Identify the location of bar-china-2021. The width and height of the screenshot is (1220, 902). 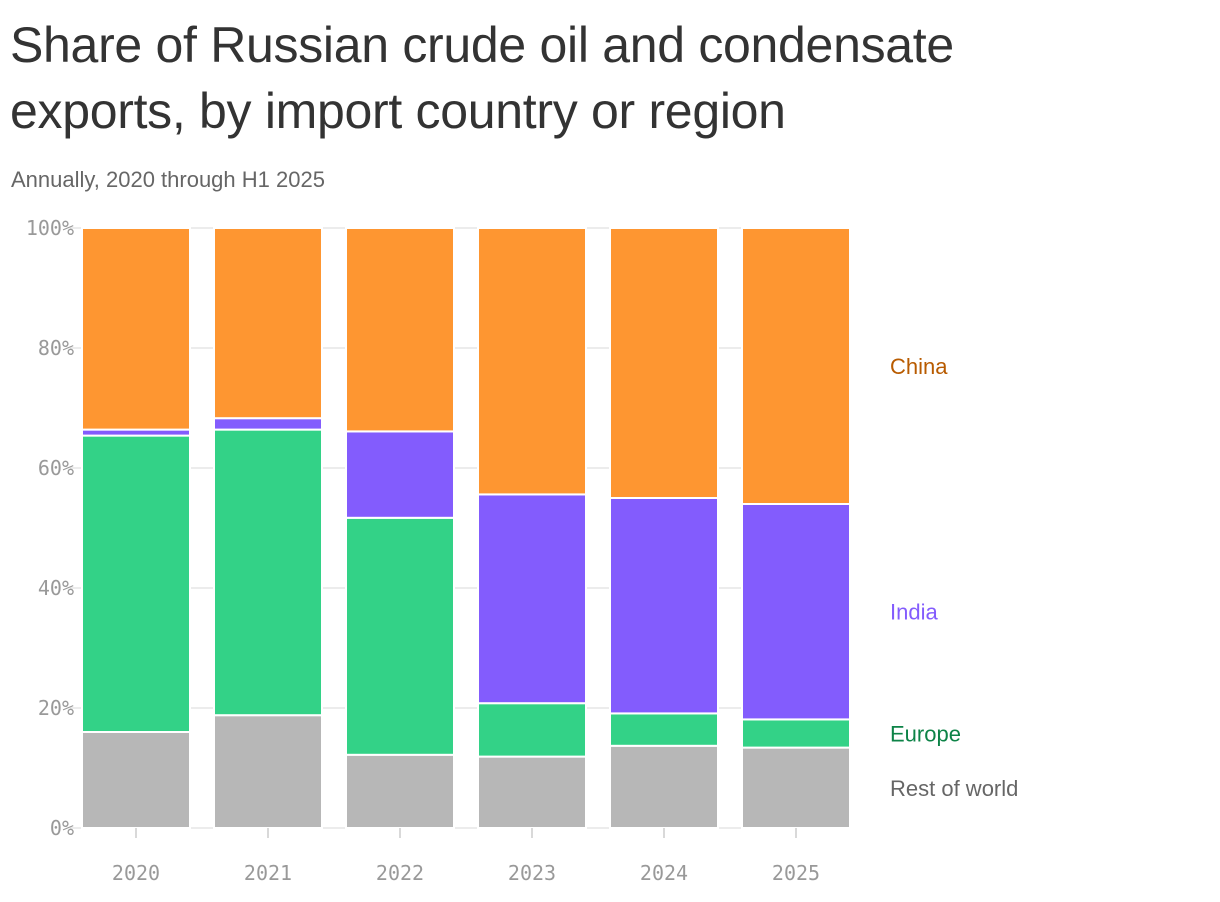
(268, 323).